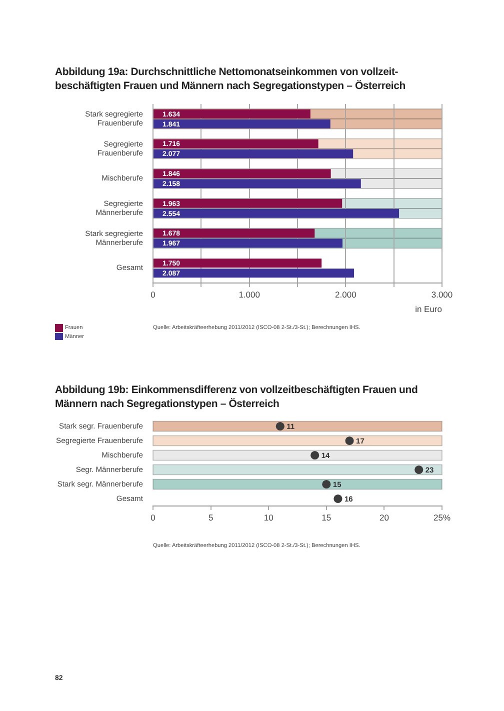 This screenshot has height=711, width=504. Describe the element at coordinates (269, 517) in the screenshot. I see `x-tick-label: 10` at that location.